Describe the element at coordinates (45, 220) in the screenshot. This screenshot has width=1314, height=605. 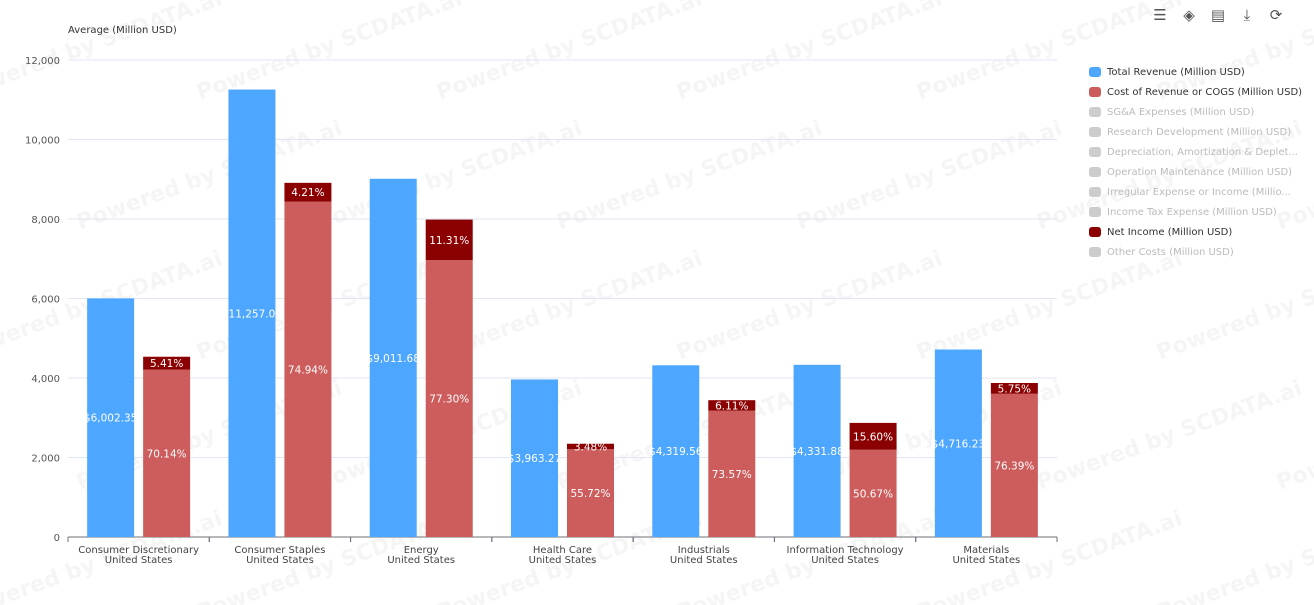
I see `y-tick-label: 8,000` at that location.